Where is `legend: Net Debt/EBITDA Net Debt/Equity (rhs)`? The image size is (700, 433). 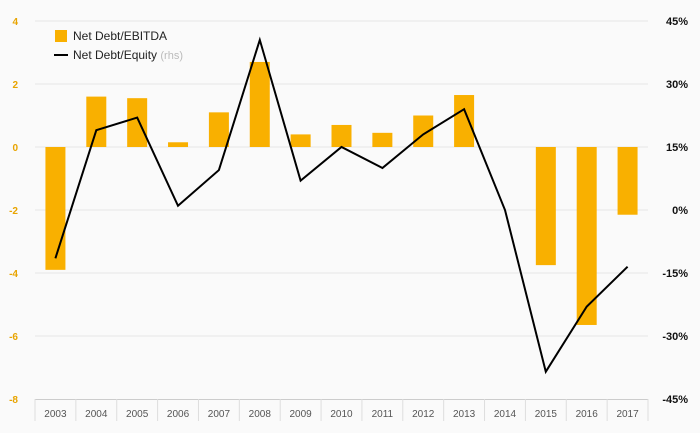
legend: Net Debt/EBITDA Net Debt/Equity (rhs) is located at coordinates (118, 45).